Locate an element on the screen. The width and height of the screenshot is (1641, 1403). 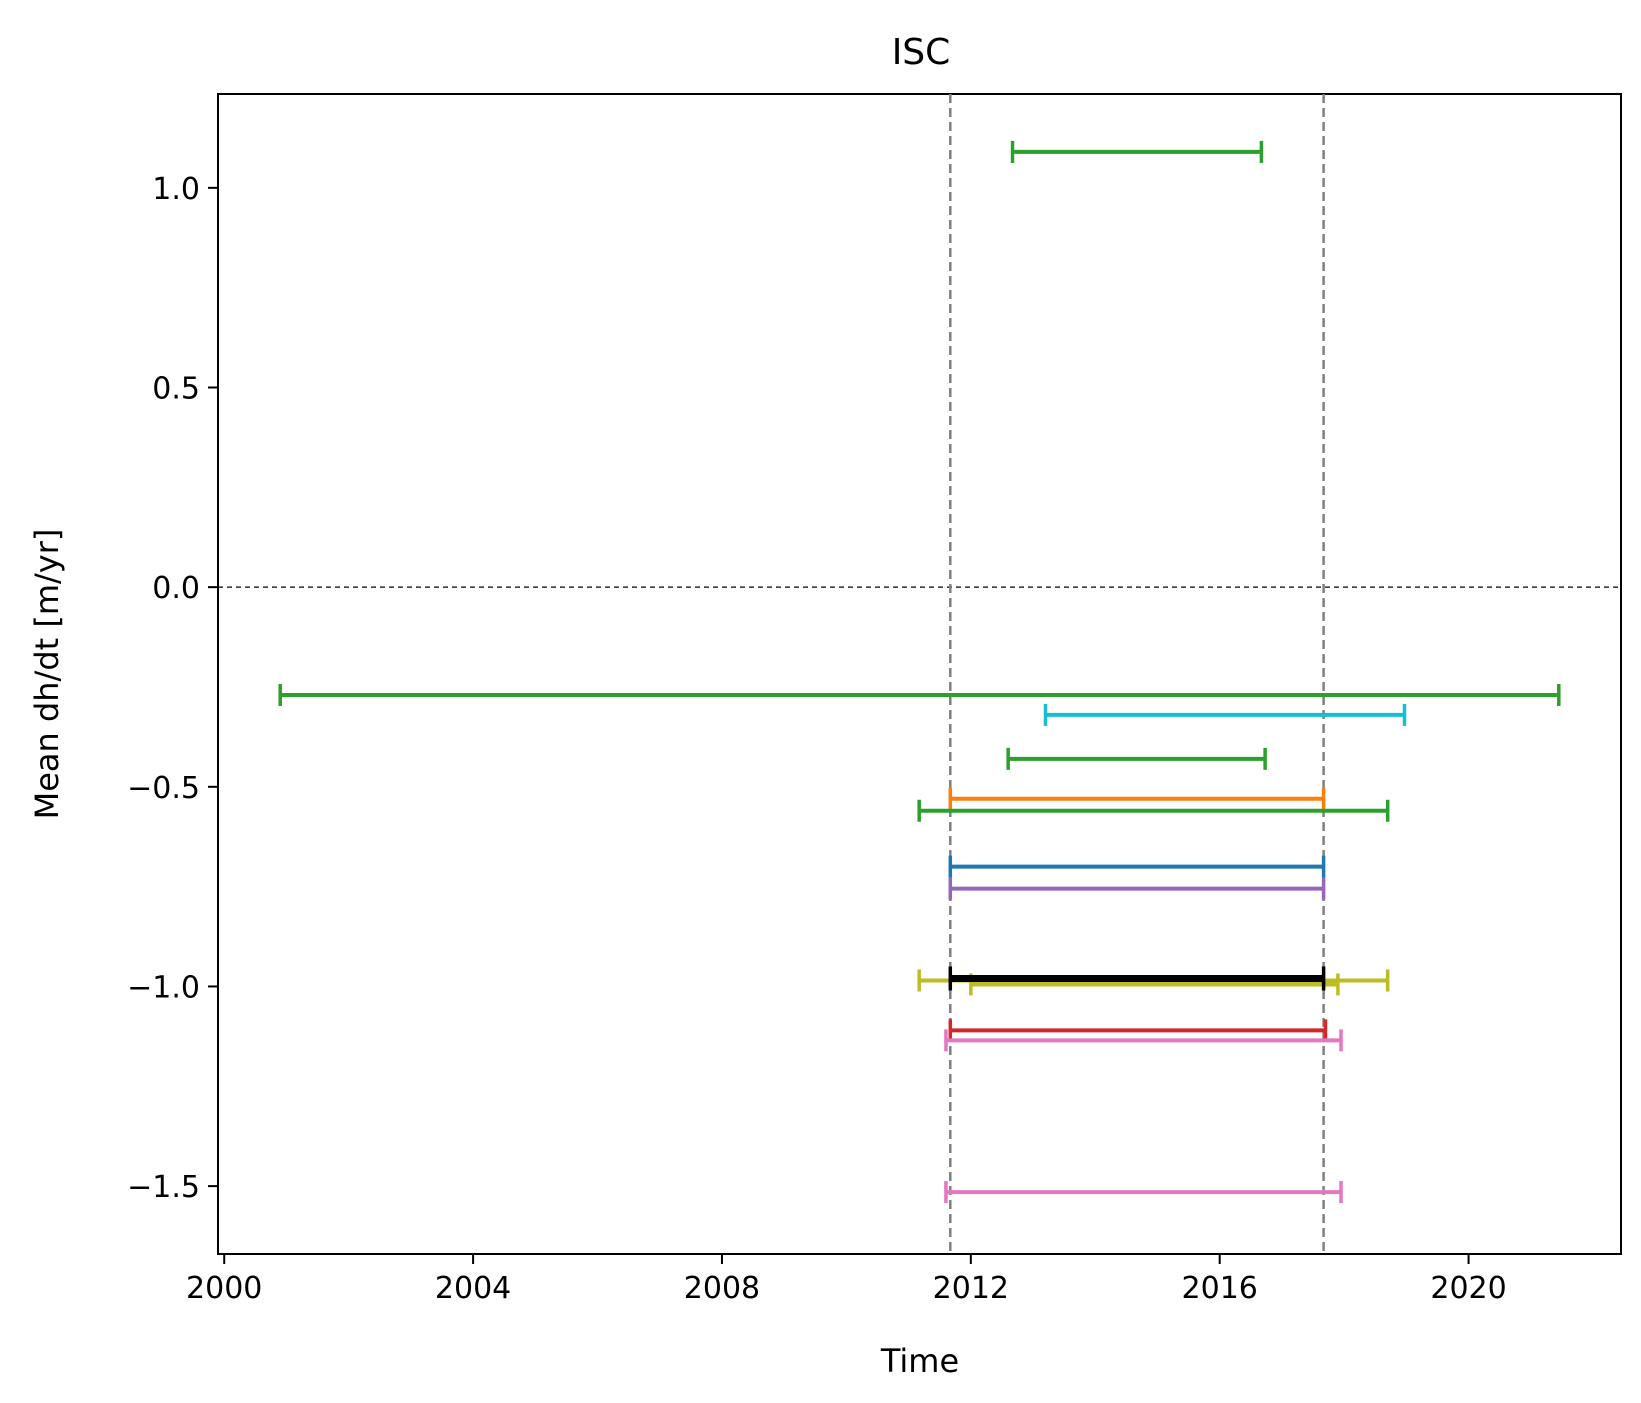
y-tick-label: −1.0 is located at coordinates (163, 987).